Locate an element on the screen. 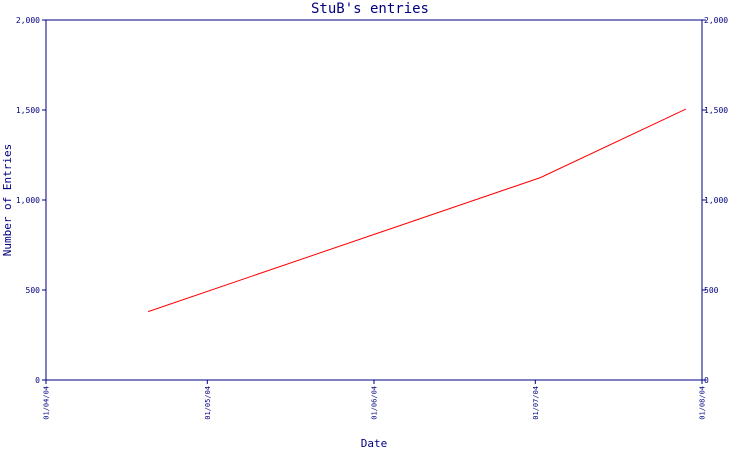  y-tick-label-left: 500 is located at coordinates (33, 290).